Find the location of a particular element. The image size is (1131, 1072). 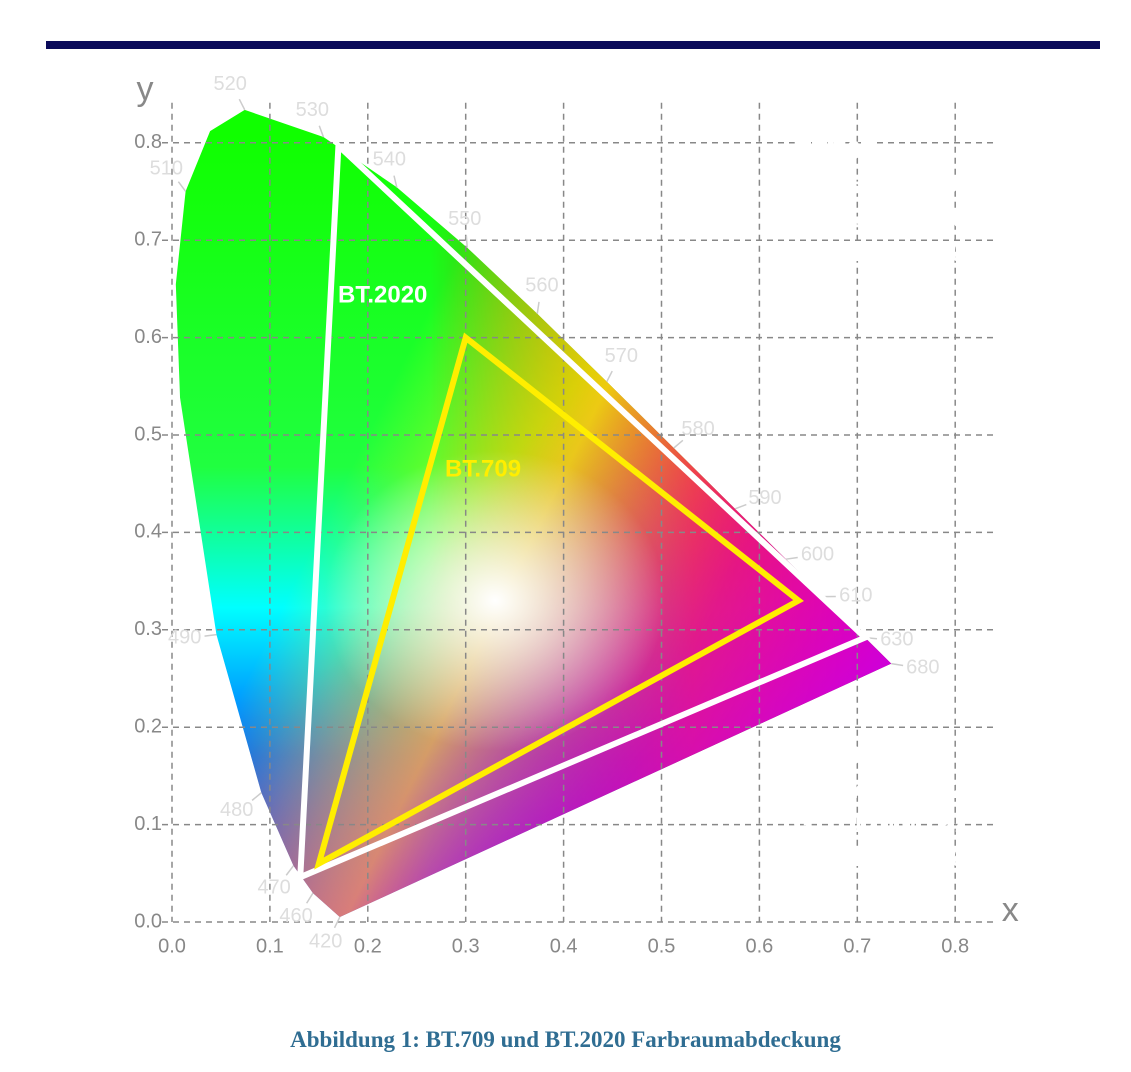

wavelength-label: 490 is located at coordinates (184, 637).